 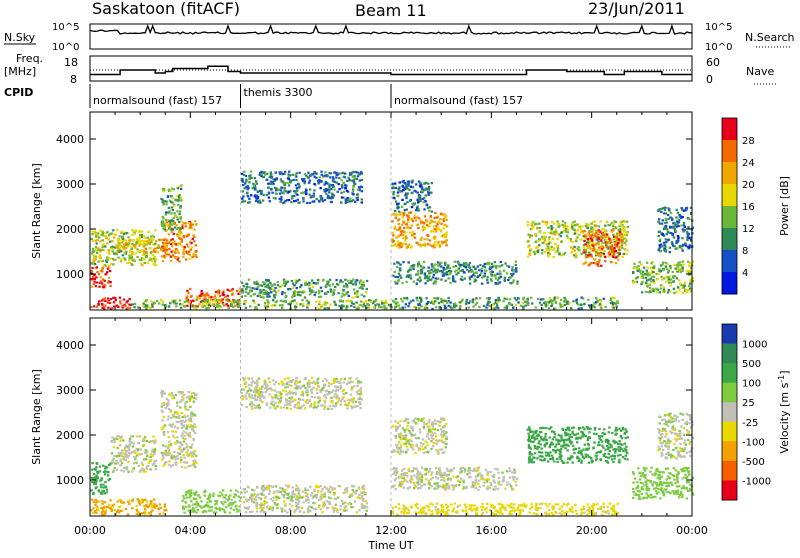 I want to click on nave-tick-bottom: 0, so click(x=709, y=79).